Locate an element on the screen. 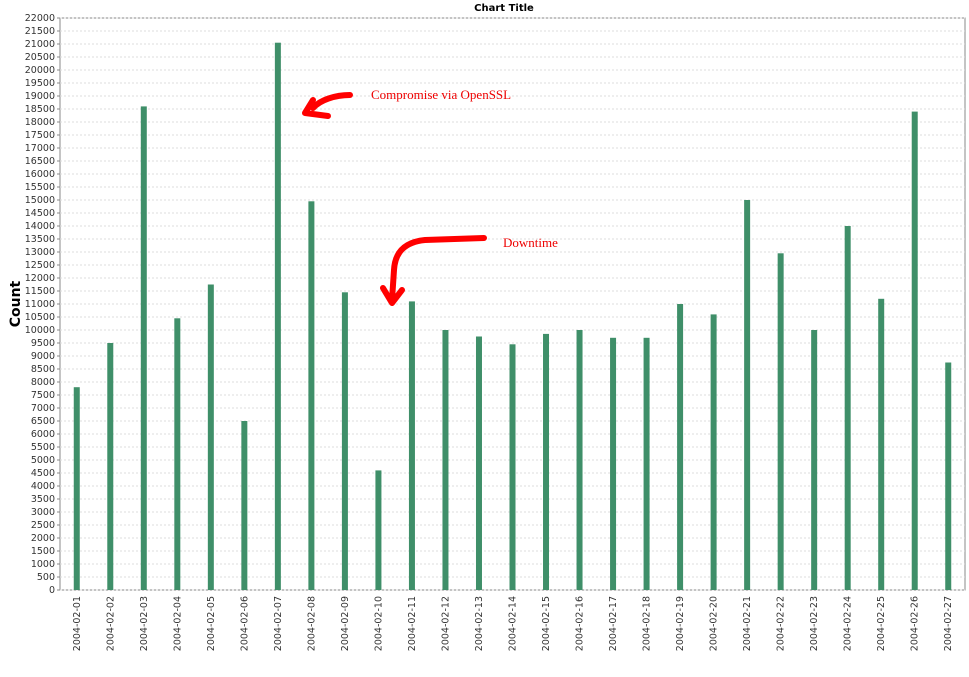 This screenshot has width=969, height=677. y-tick-label: 18500 is located at coordinates (40, 109).